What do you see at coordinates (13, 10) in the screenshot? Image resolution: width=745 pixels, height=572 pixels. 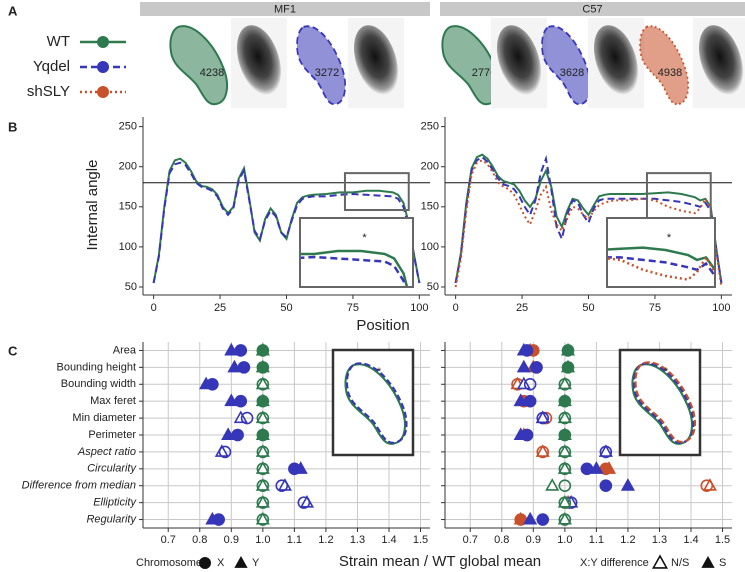 I see `panel-label: A` at bounding box center [13, 10].